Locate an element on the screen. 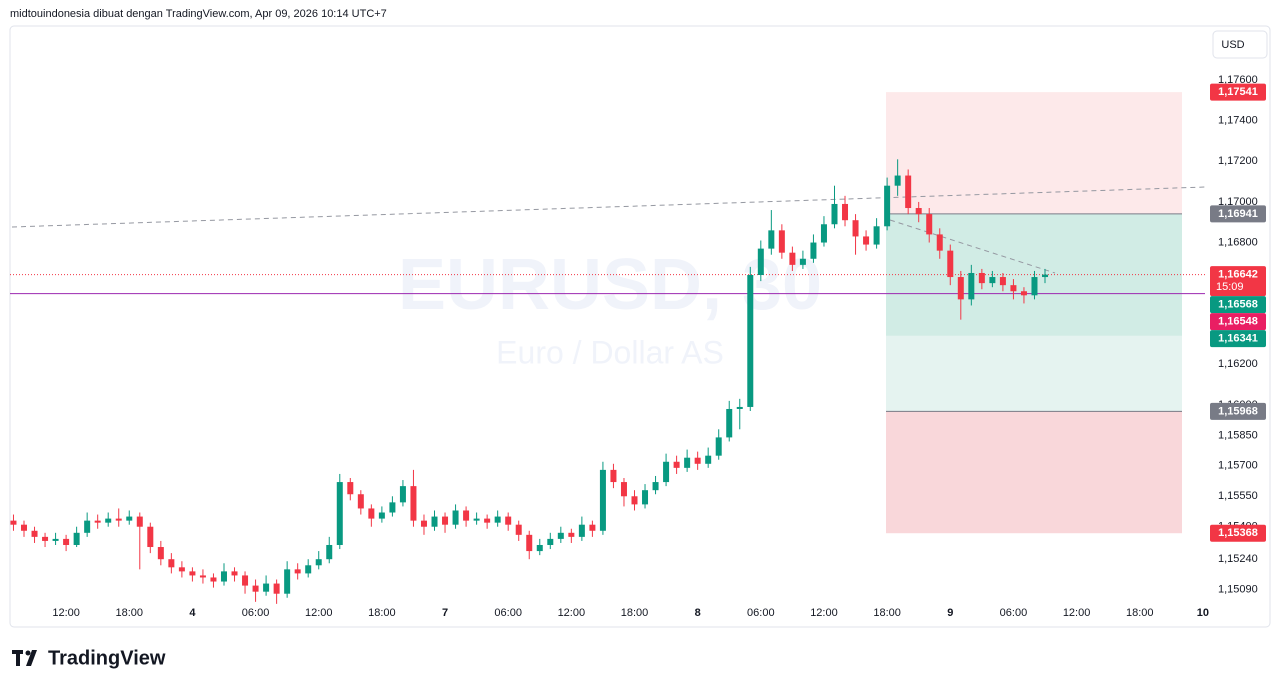  trend-line is located at coordinates (608, 207).